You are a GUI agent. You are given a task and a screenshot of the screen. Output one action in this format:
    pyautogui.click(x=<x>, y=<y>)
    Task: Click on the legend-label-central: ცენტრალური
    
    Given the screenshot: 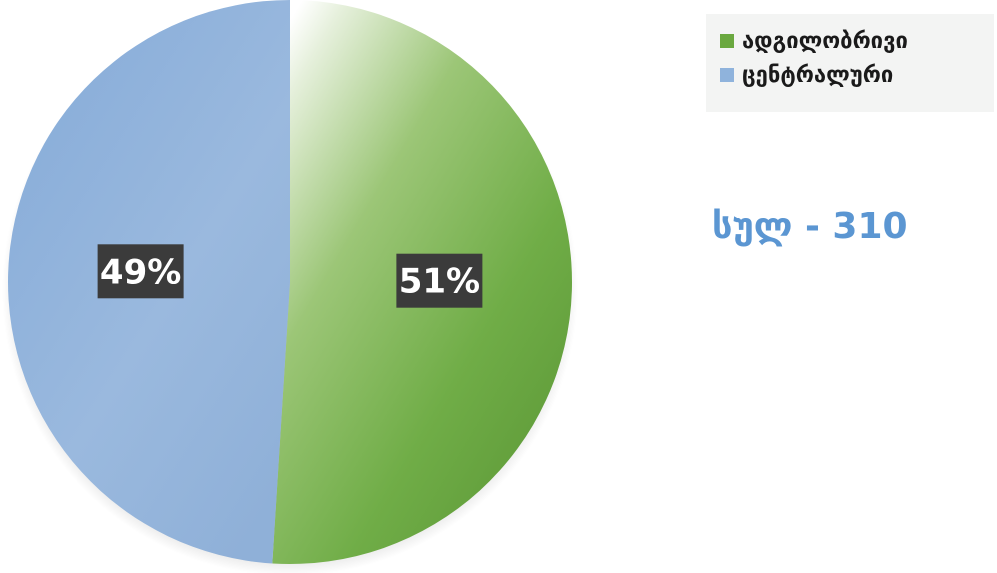 What is the action you would take?
    pyautogui.click(x=818, y=75)
    